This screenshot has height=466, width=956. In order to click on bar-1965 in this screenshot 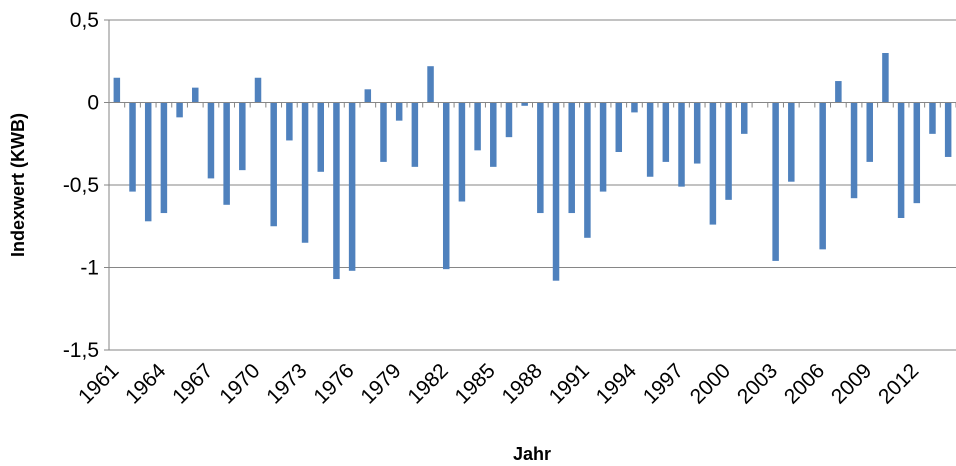, I will do `click(179, 110)`.